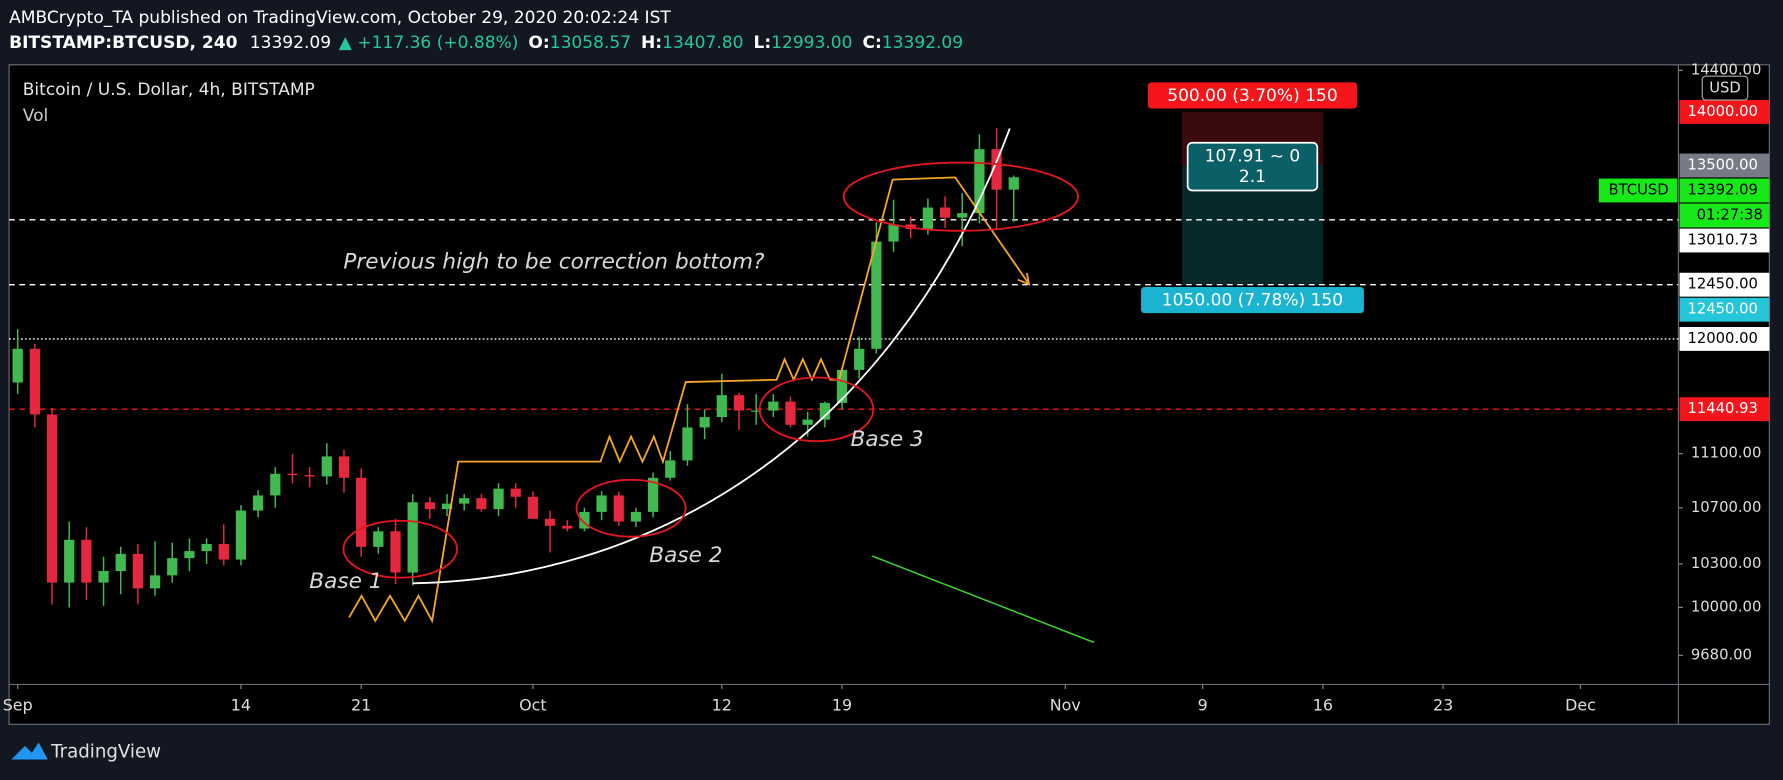 This screenshot has width=1783, height=780. What do you see at coordinates (123, 43) in the screenshot?
I see `symbol: BITSTAMP:BTCUSD, 240` at bounding box center [123, 43].